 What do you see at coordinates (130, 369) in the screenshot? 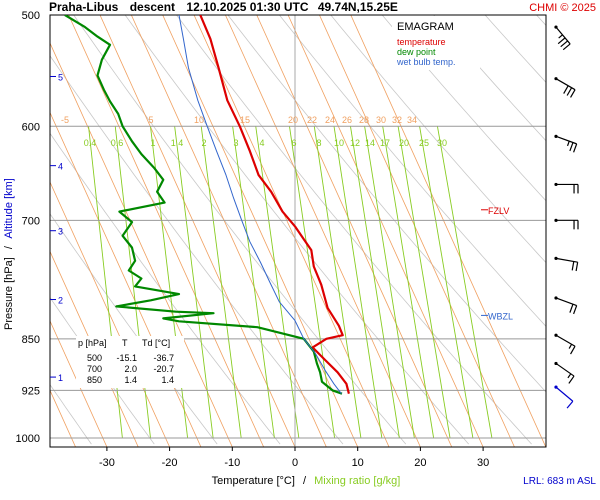
I see `table-cell: 2.0` at bounding box center [130, 369].